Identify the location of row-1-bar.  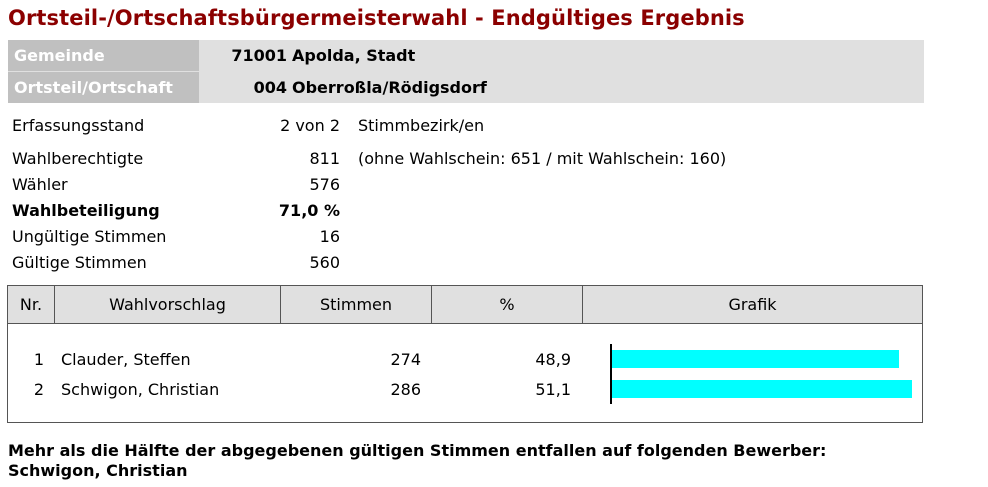
(756, 359).